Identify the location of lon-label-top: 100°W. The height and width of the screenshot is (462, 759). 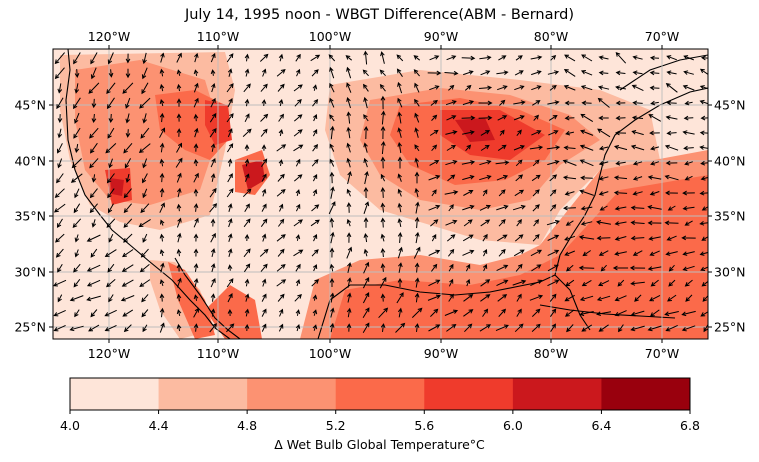
(330, 36).